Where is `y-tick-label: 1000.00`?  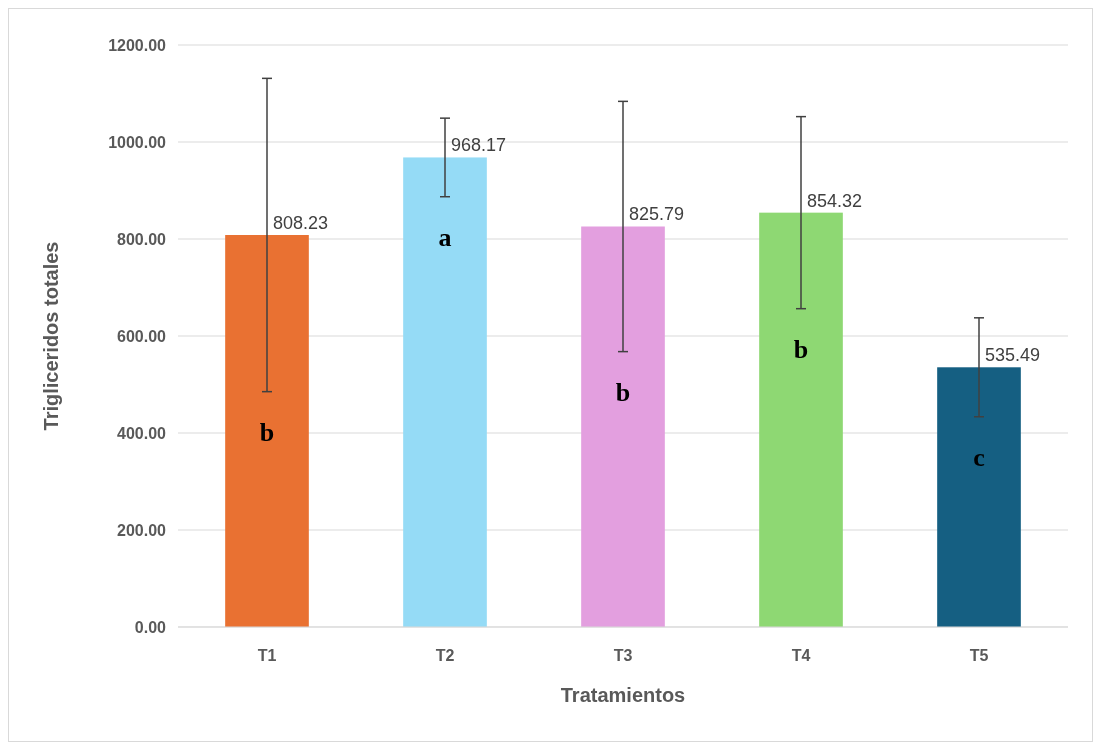
y-tick-label: 1000.00 is located at coordinates (137, 142).